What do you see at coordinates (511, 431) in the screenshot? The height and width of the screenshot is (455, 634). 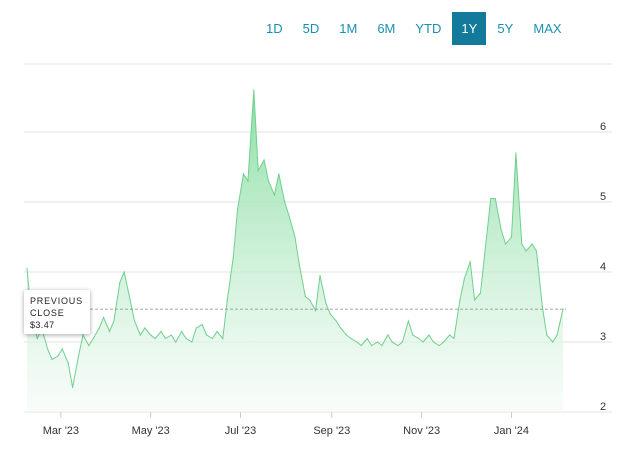 I see `x-tick-label: Jan '24` at bounding box center [511, 431].